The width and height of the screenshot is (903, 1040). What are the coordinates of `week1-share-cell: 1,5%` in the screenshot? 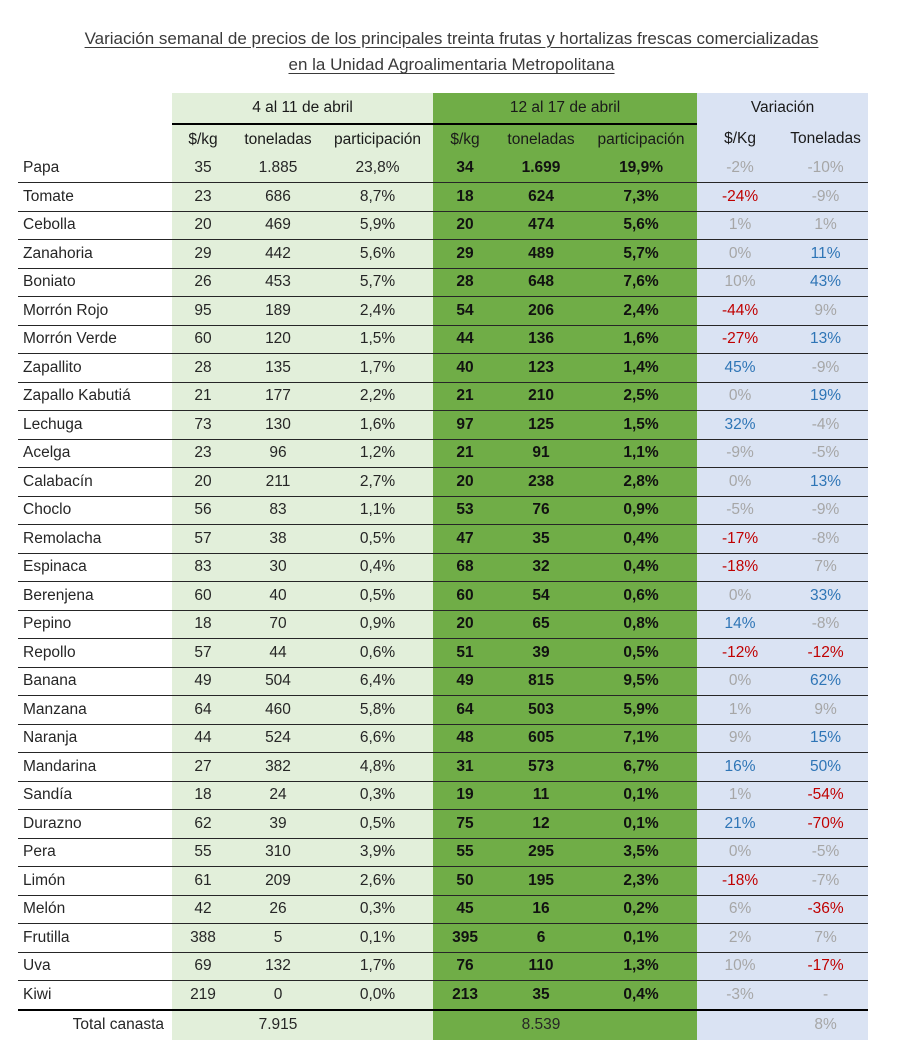 It's located at (378, 340).